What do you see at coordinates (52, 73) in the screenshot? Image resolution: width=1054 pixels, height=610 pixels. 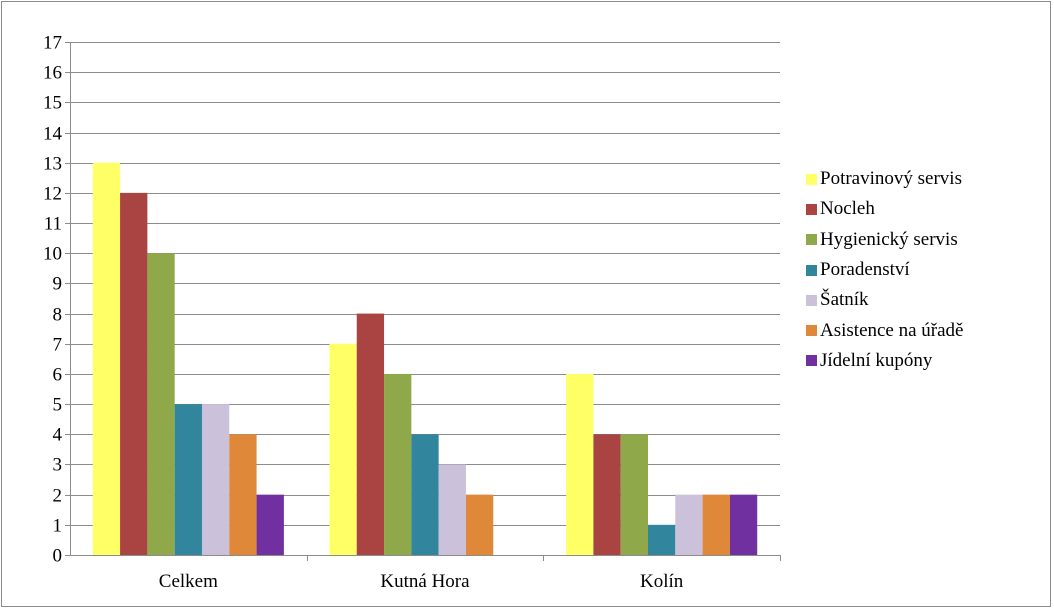 I see `y-tick-label: 16` at bounding box center [52, 73].